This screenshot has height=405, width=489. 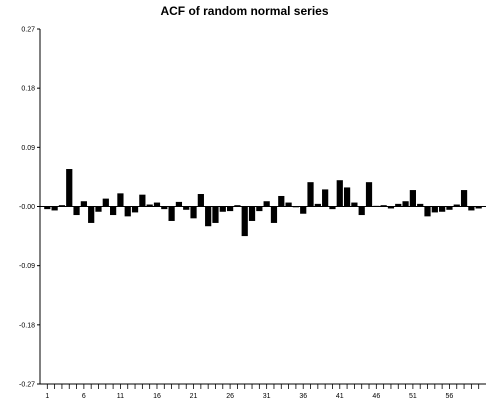 What do you see at coordinates (28, 89) in the screenshot?
I see `y-tick-label: 0.18` at bounding box center [28, 89].